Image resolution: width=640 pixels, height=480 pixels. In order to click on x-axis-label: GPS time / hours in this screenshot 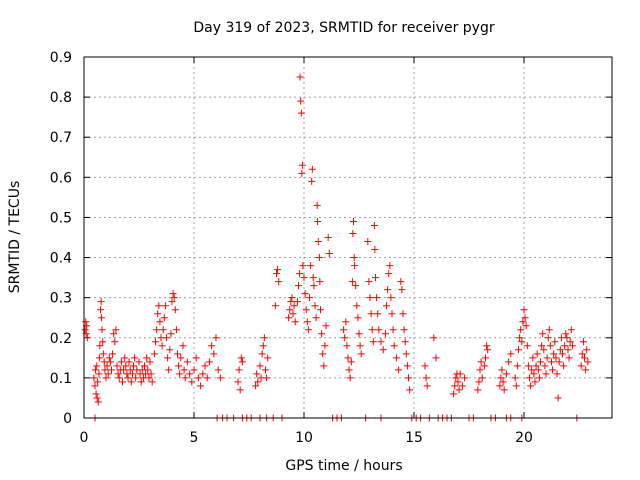, I will do `click(343, 466)`.